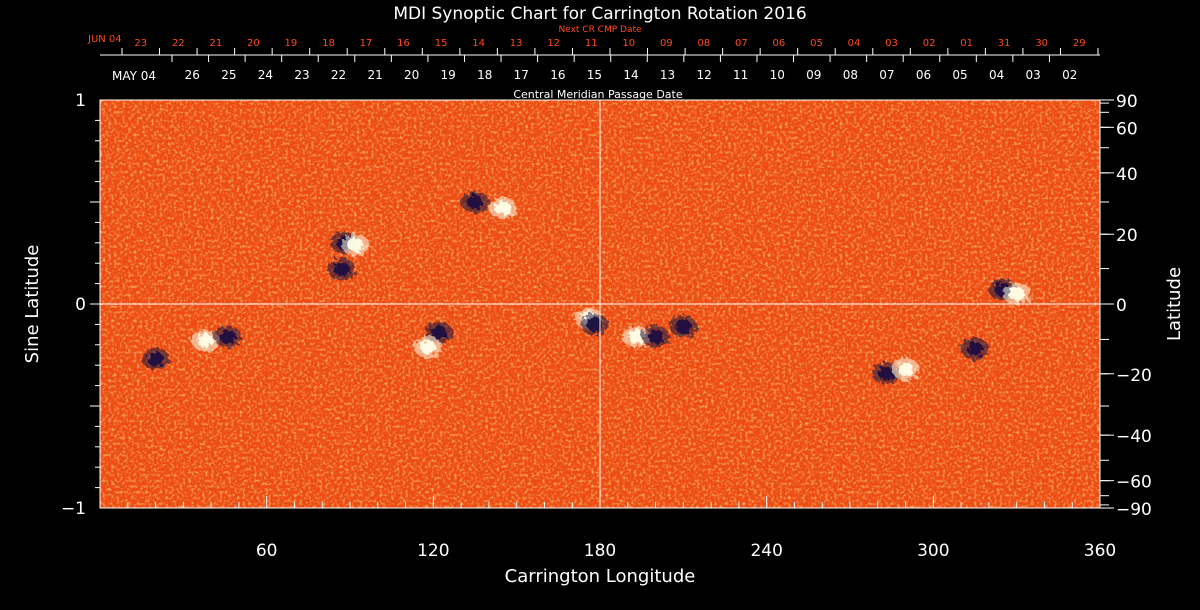 The height and width of the screenshot is (610, 1200). What do you see at coordinates (338, 75) in the screenshot?
I see `cmp-date: 22` at bounding box center [338, 75].